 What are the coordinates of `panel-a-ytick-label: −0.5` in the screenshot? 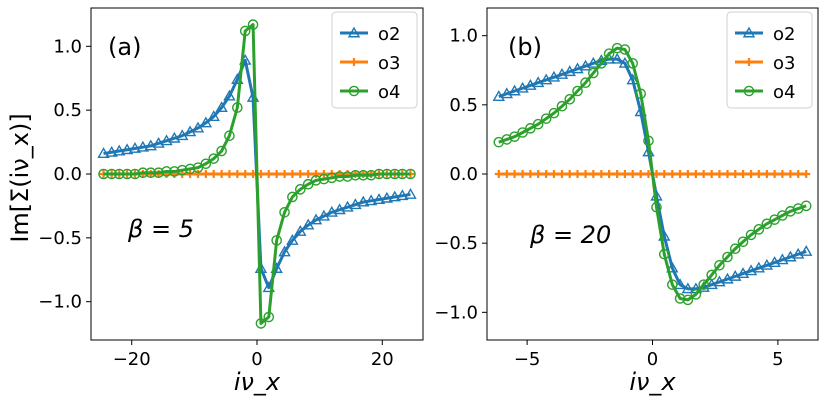 It's located at (60, 238).